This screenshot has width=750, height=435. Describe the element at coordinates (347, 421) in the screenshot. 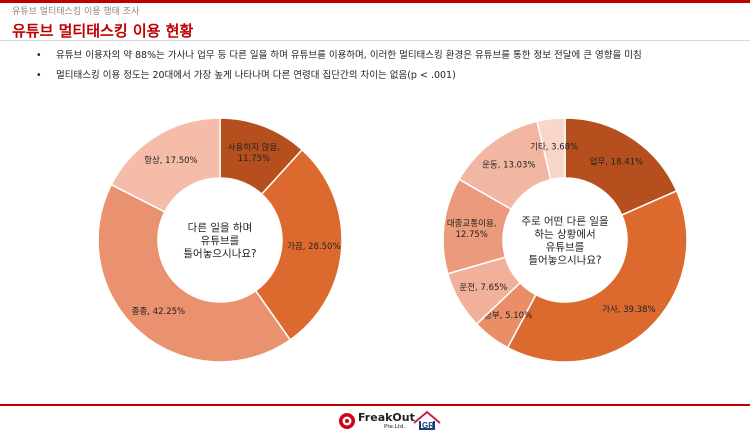

I see `freakout-logo-icon` at that location.